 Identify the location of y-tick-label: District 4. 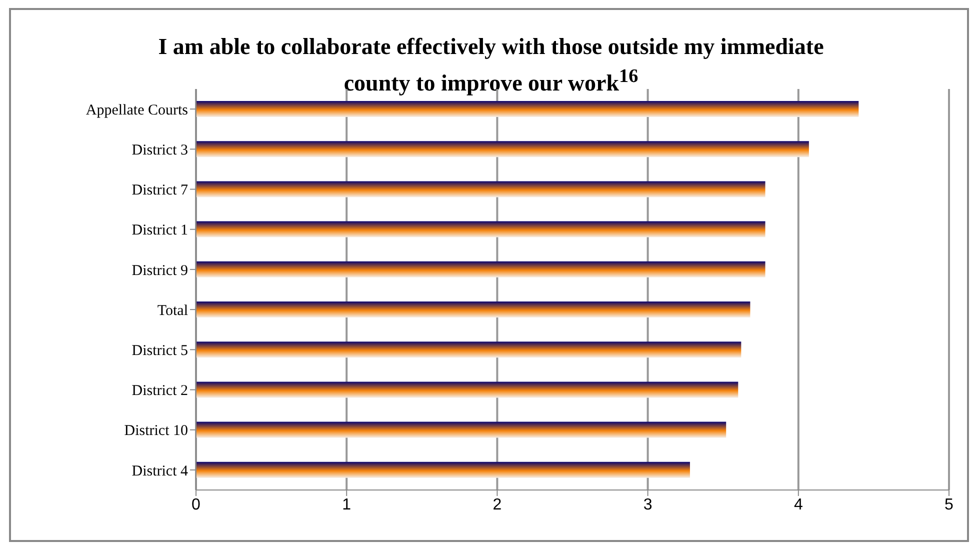
(160, 471).